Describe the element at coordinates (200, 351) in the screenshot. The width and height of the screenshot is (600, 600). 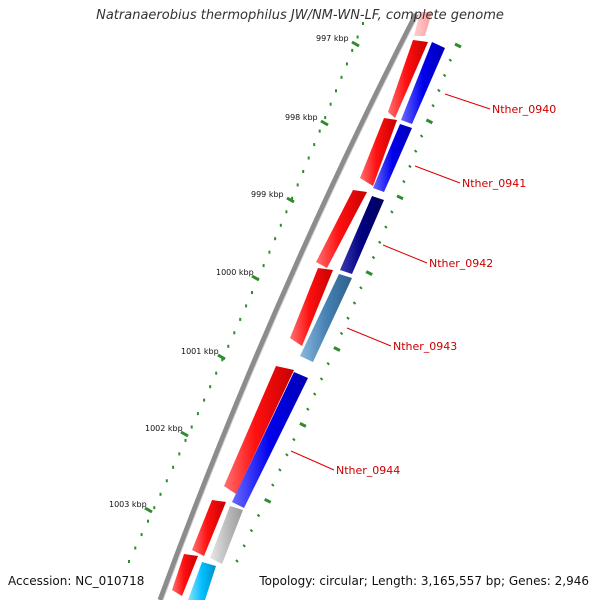
I see `kbp-label: 1001 kbp` at that location.